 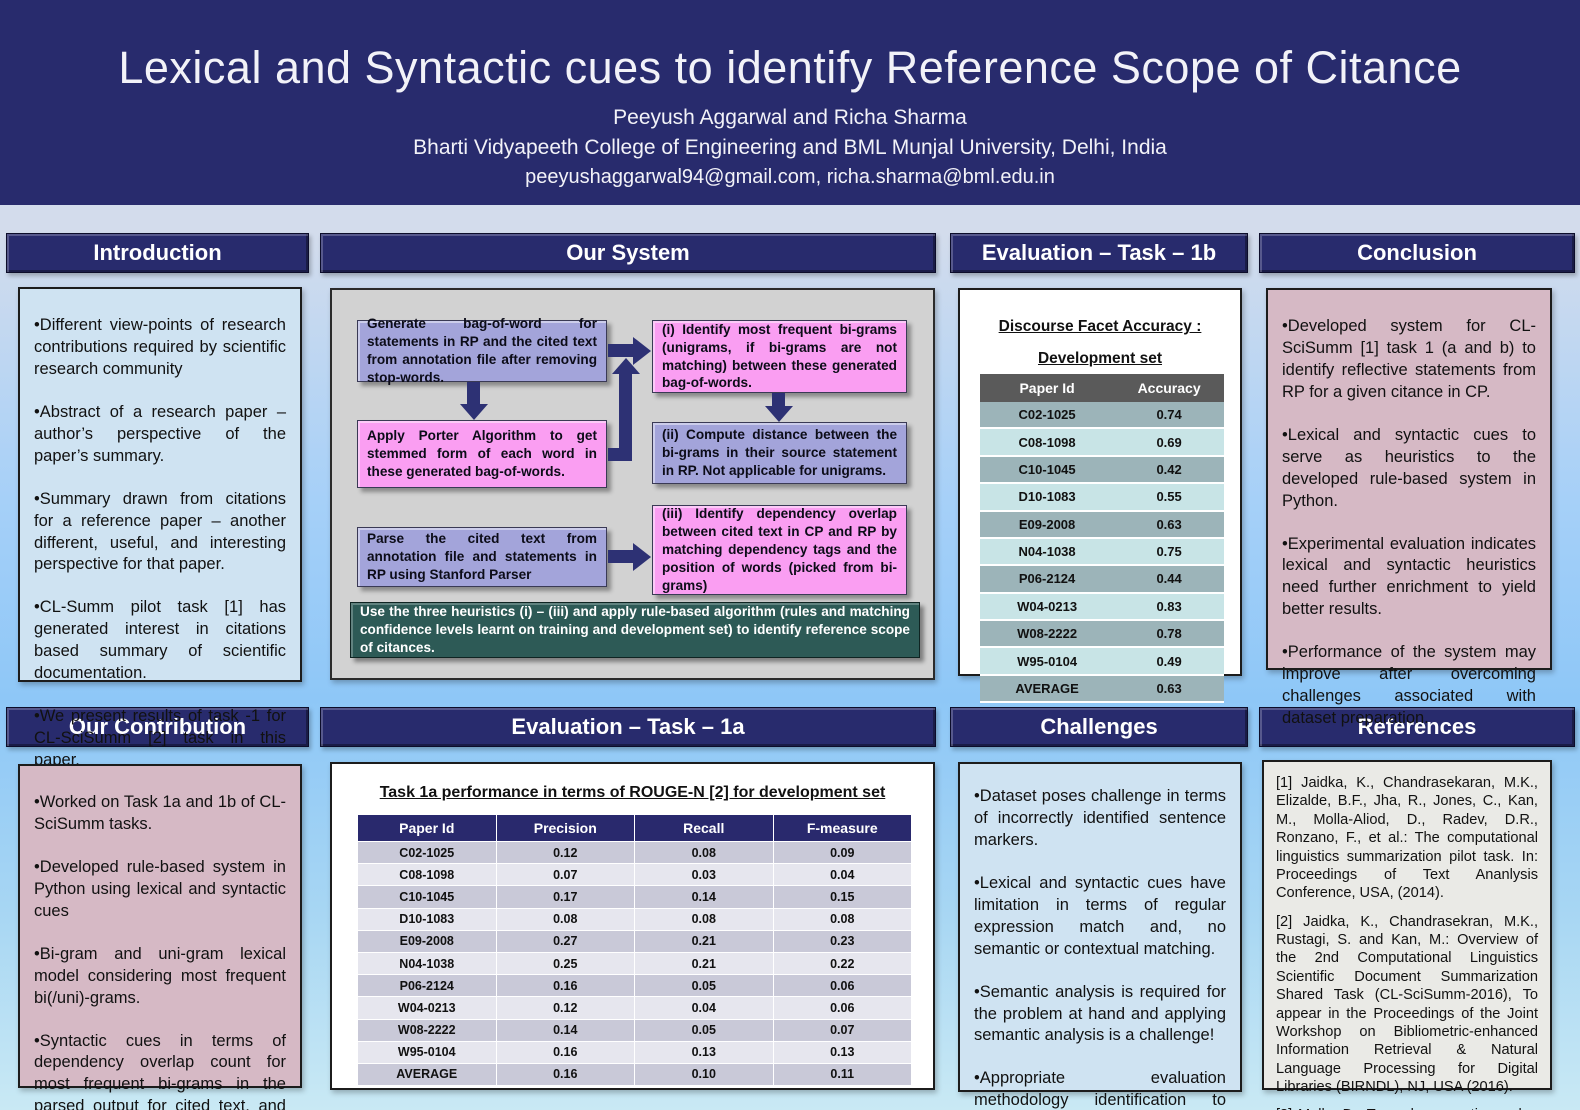 What do you see at coordinates (565, 897) in the screenshot?
I see `precision-cell: 0.17` at bounding box center [565, 897].